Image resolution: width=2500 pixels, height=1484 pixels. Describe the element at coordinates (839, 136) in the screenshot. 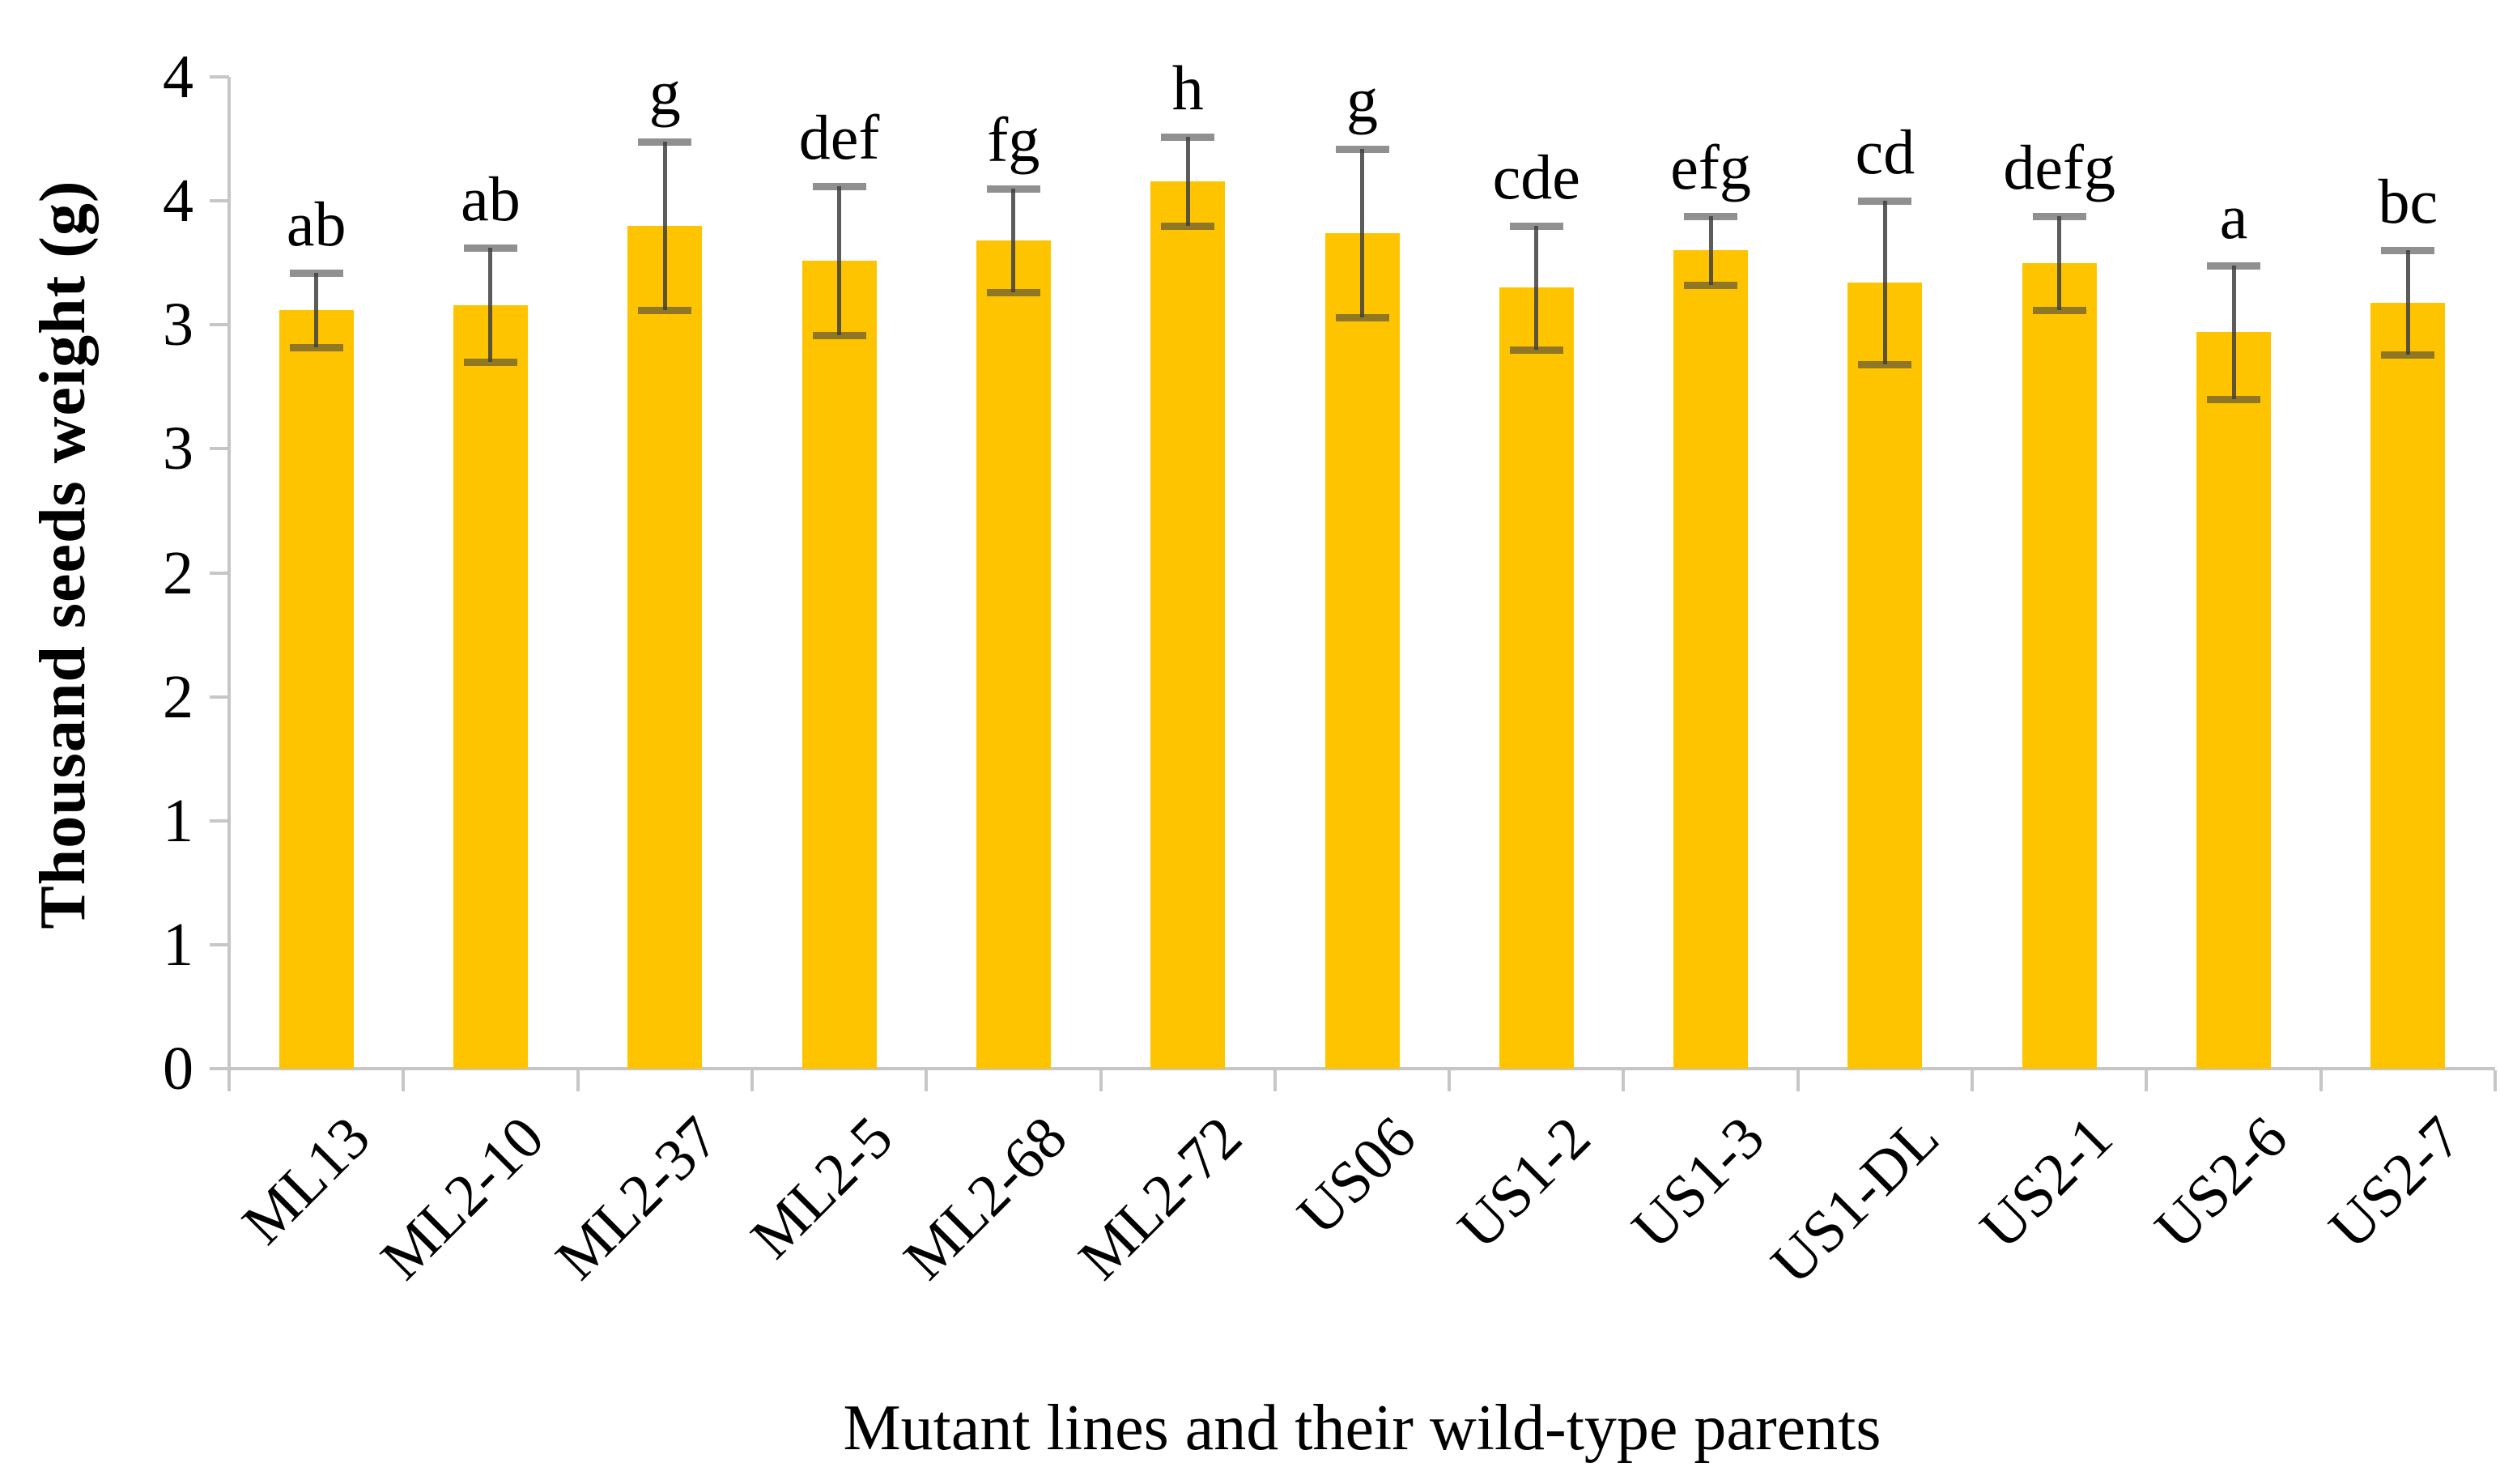

I see `significance-letter: def` at that location.